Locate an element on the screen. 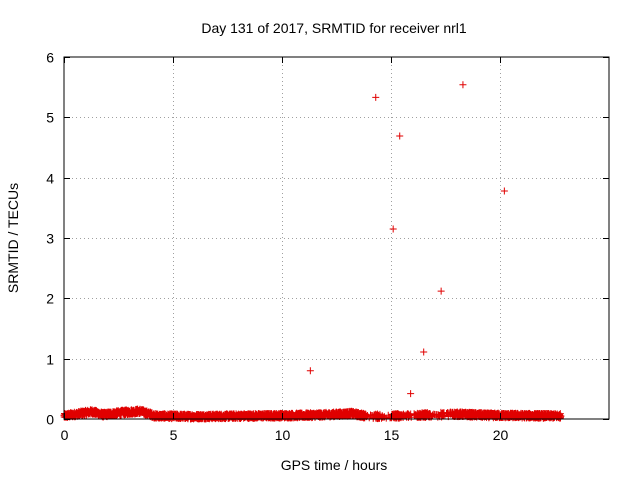  y-tick-label: 0 is located at coordinates (50, 420).